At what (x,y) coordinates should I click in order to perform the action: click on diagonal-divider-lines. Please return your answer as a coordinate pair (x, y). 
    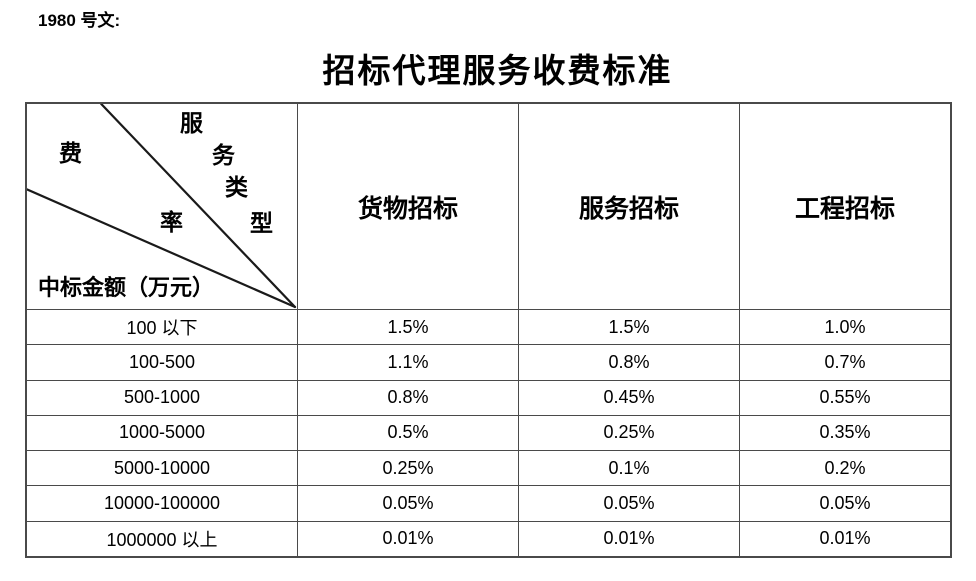
    Looking at the image, I should click on (162, 206).